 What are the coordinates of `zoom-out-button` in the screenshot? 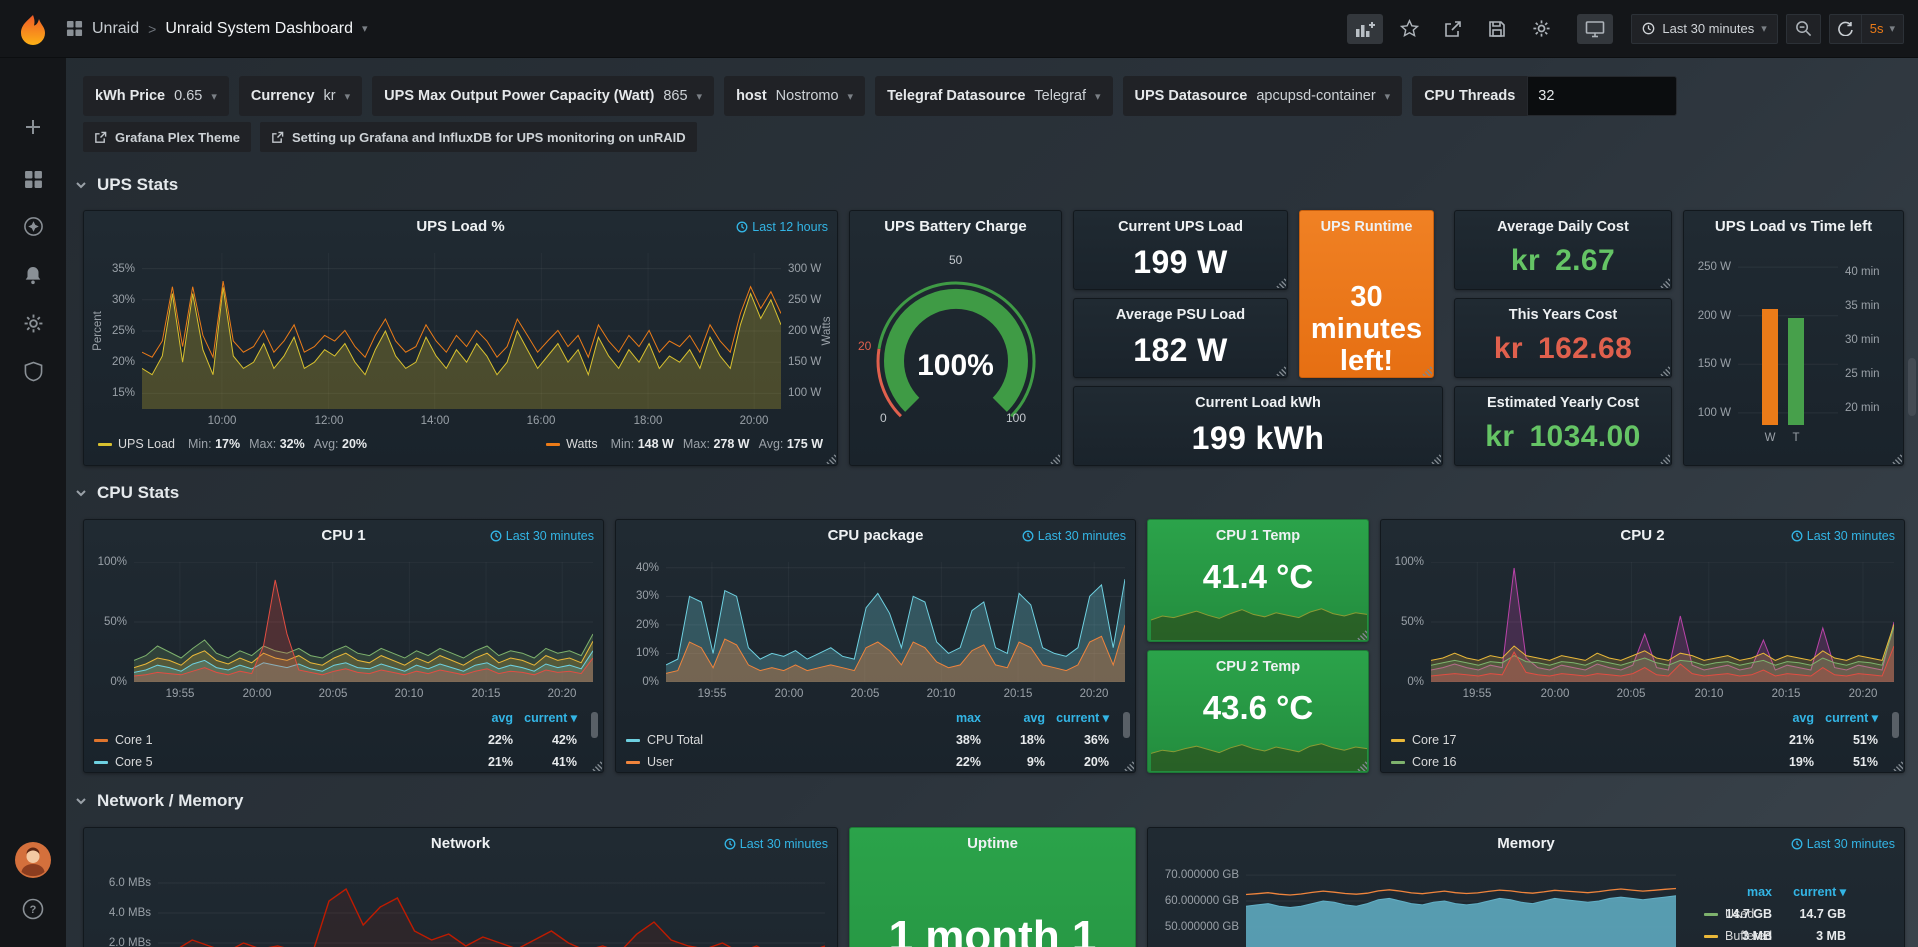 It's located at (1803, 28).